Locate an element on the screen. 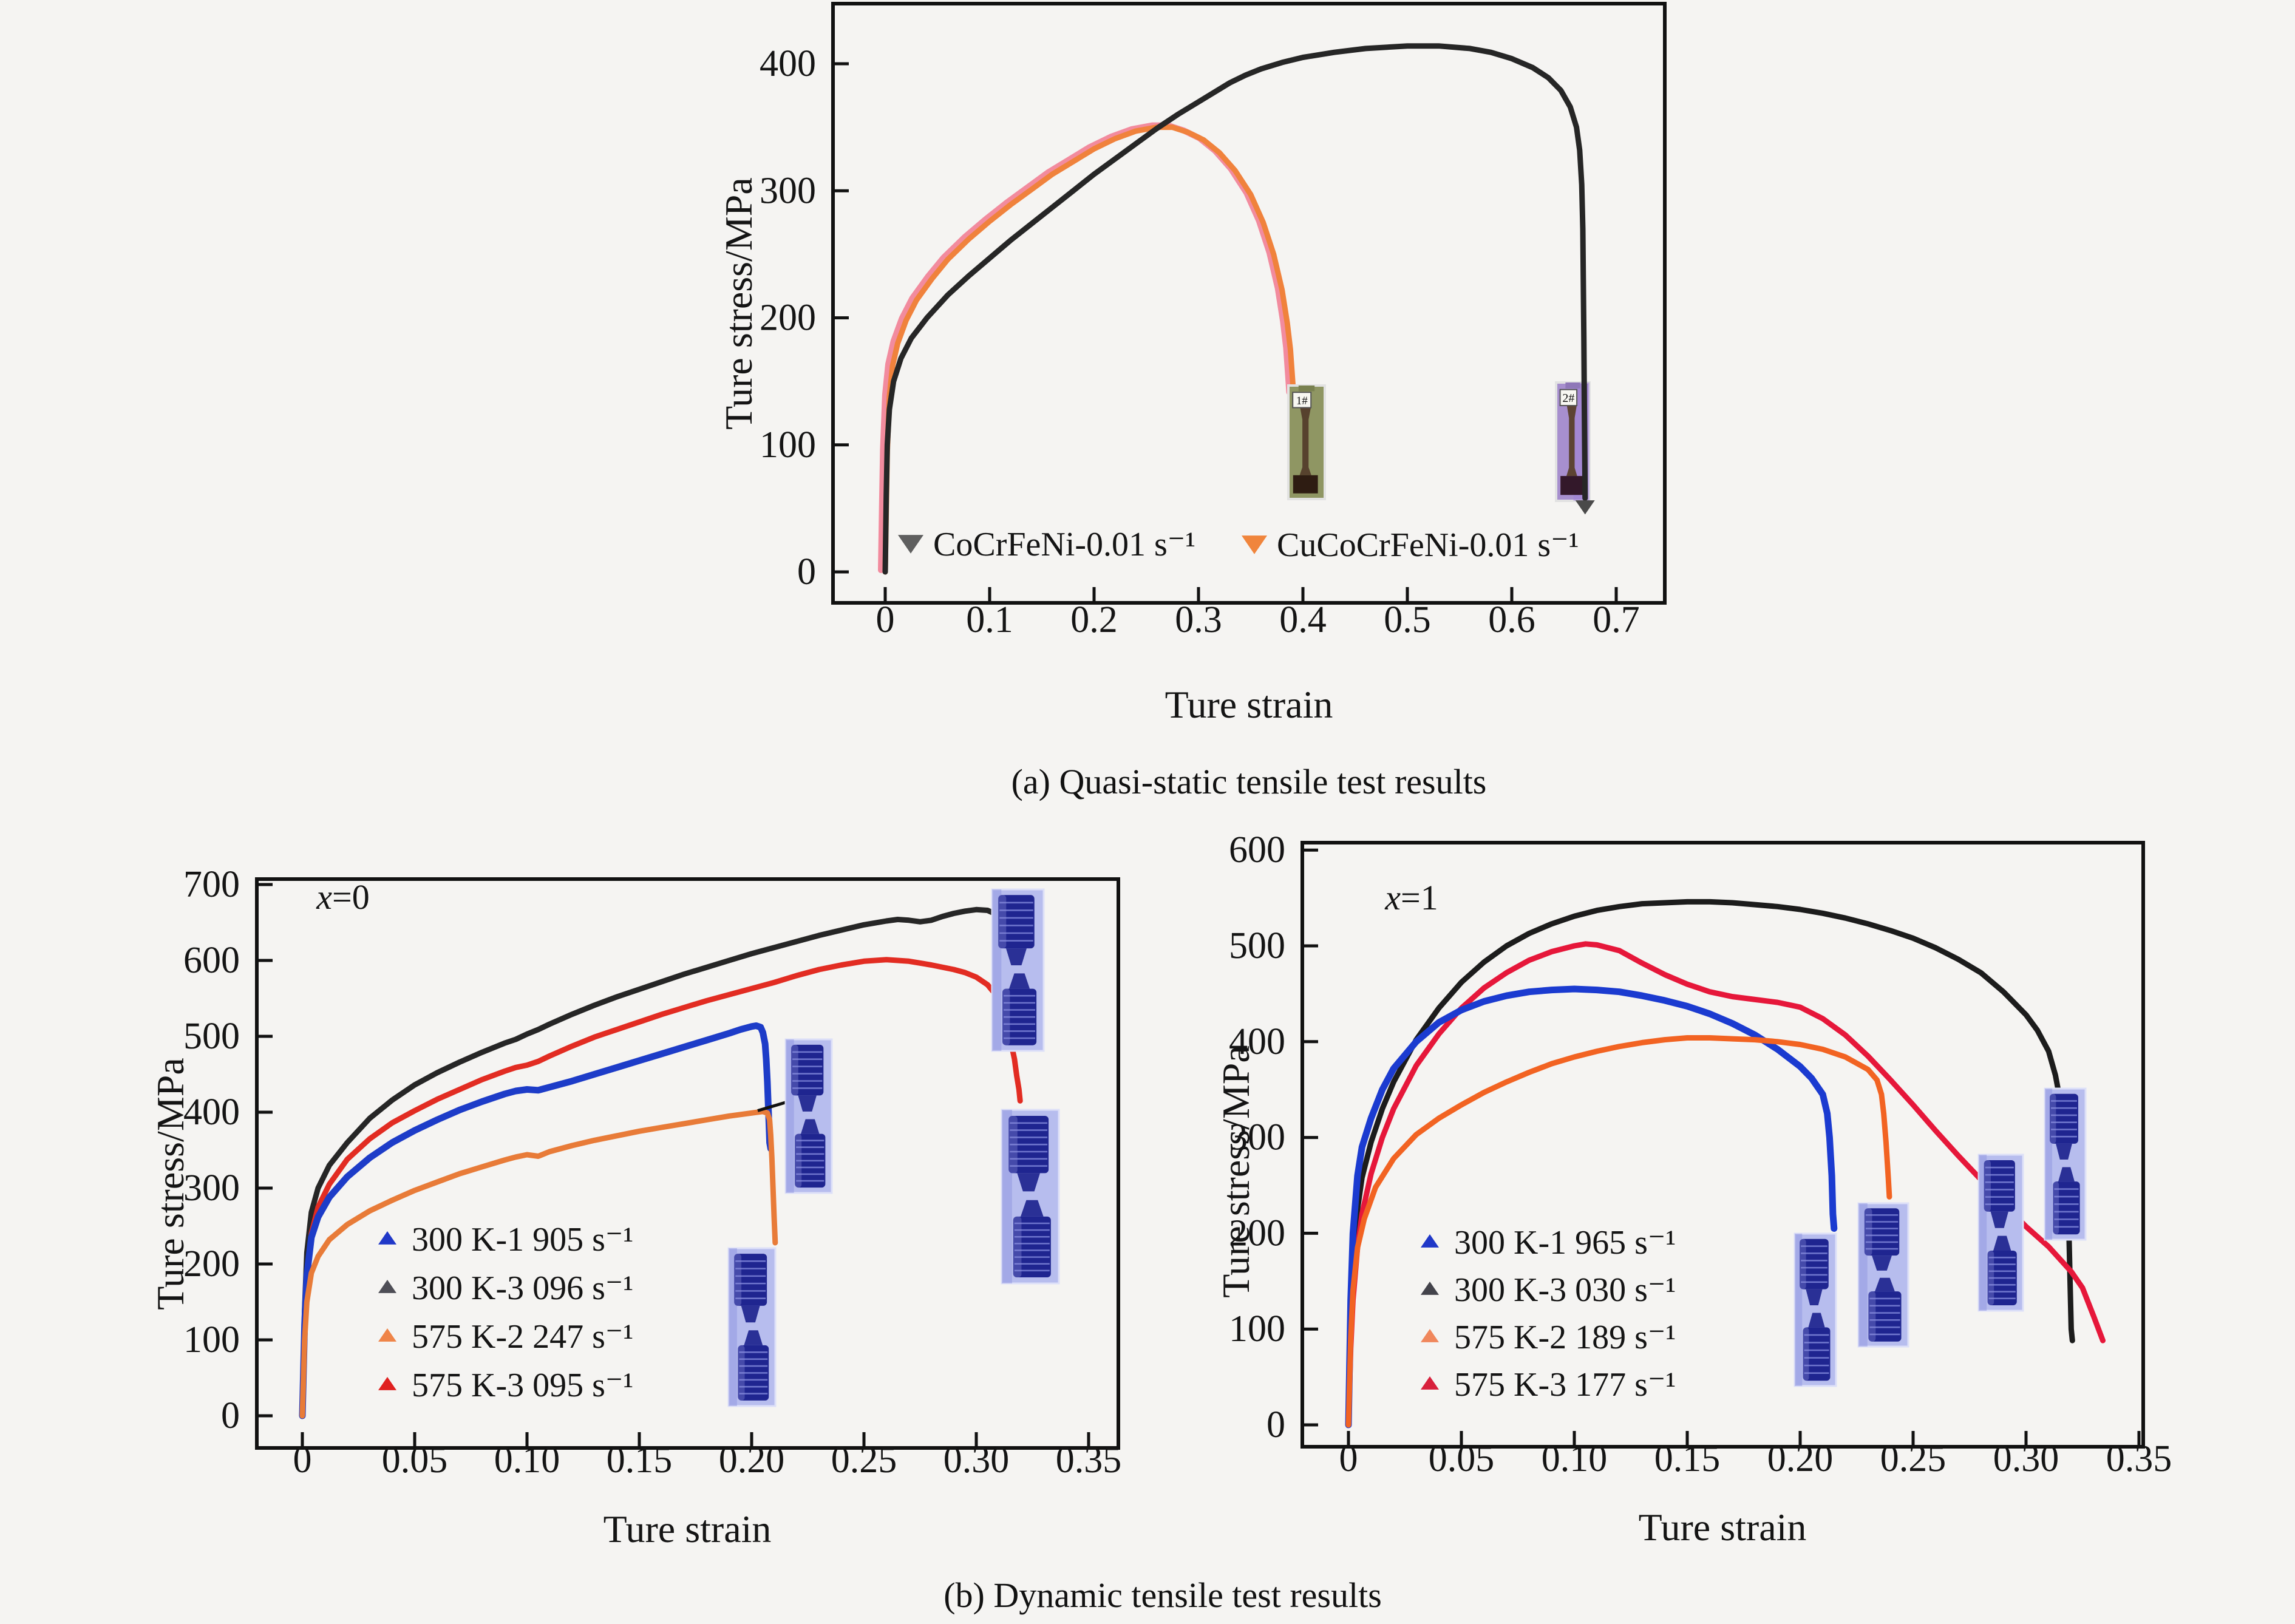  series-cocrfeni-0-01-s- is located at coordinates (1238, 309).